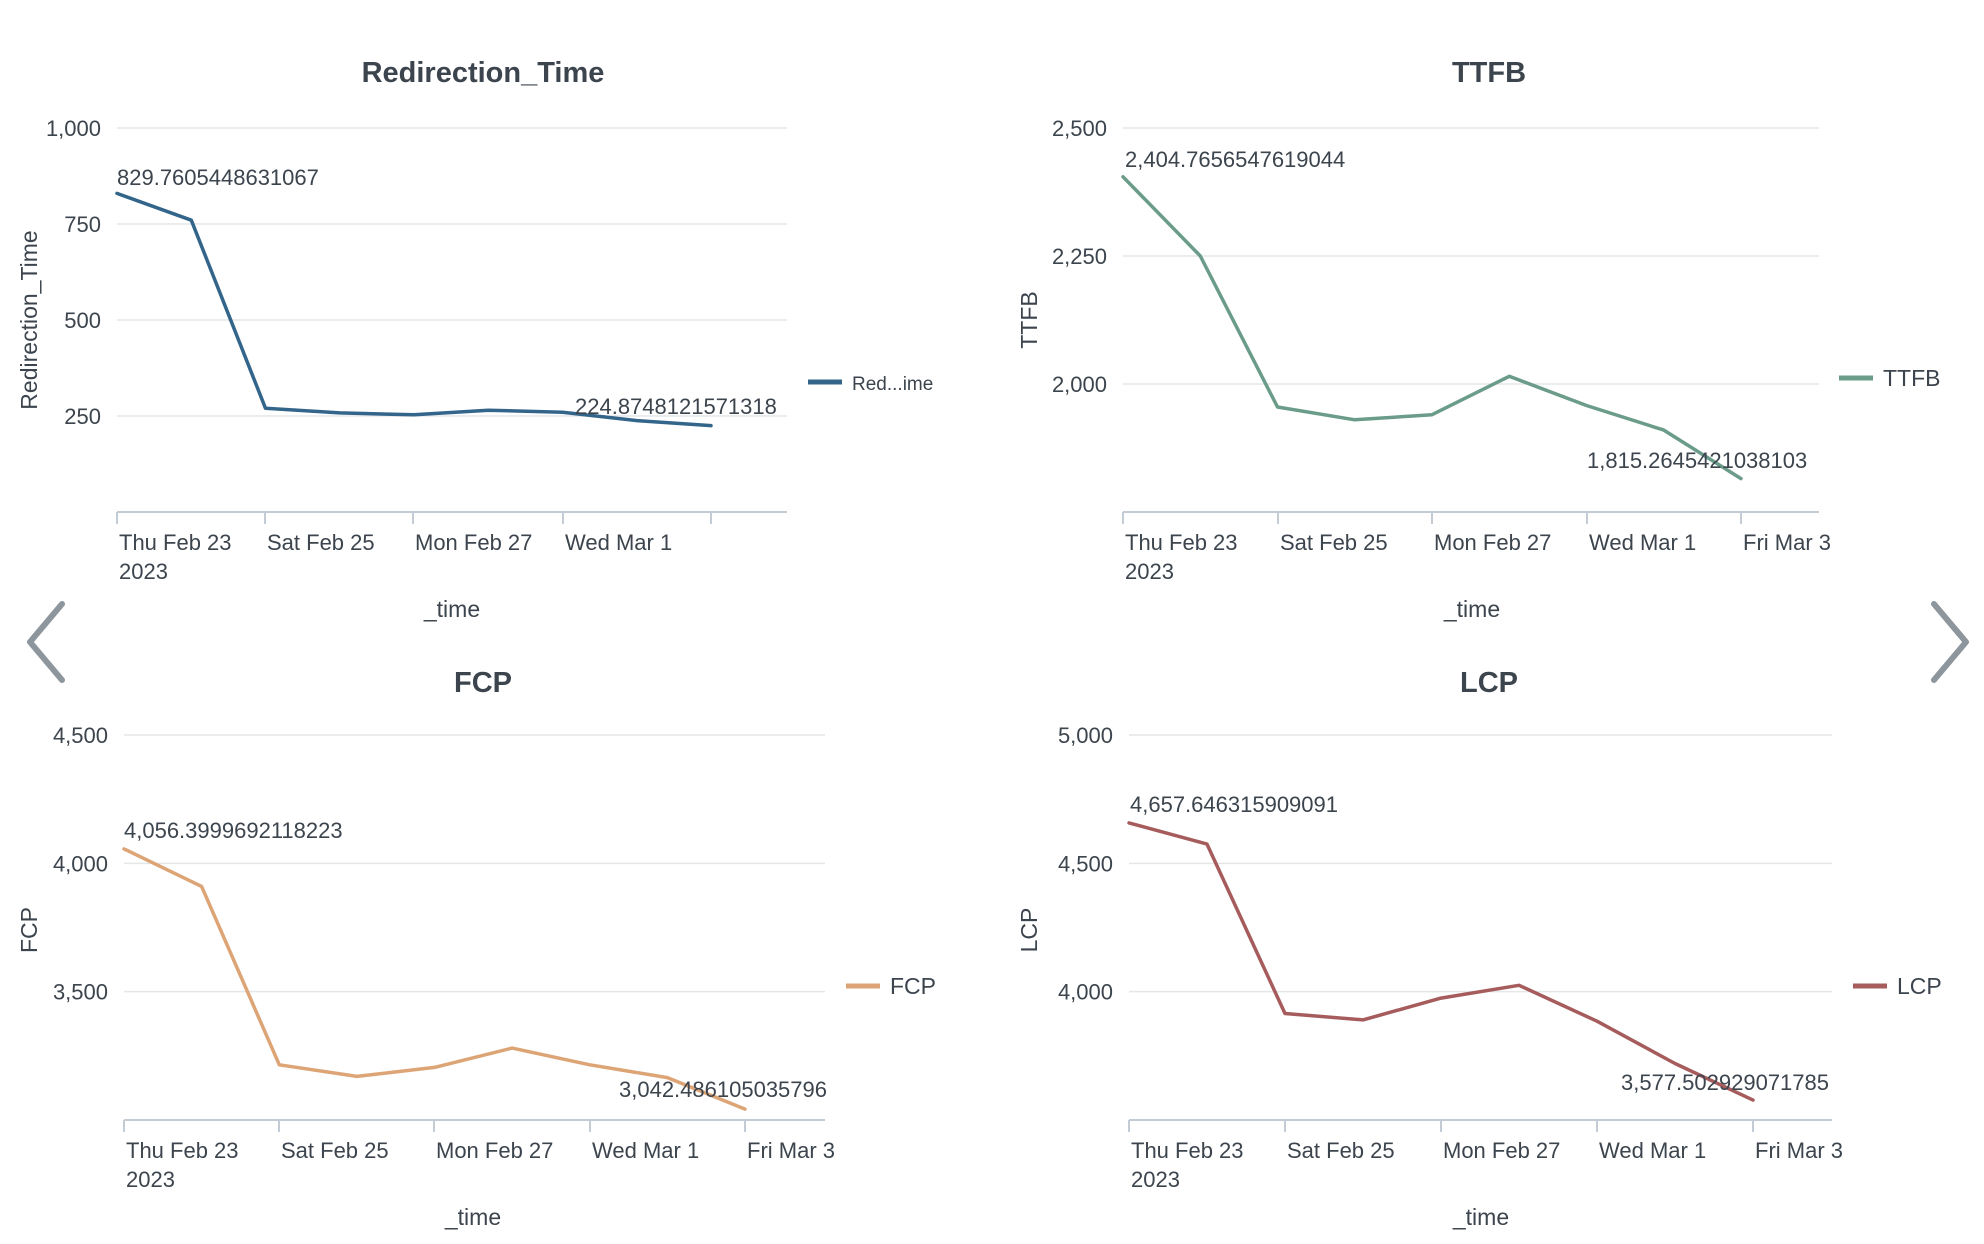  Describe the element at coordinates (1029, 320) in the screenshot. I see `y-axis-label: TTFB` at that location.